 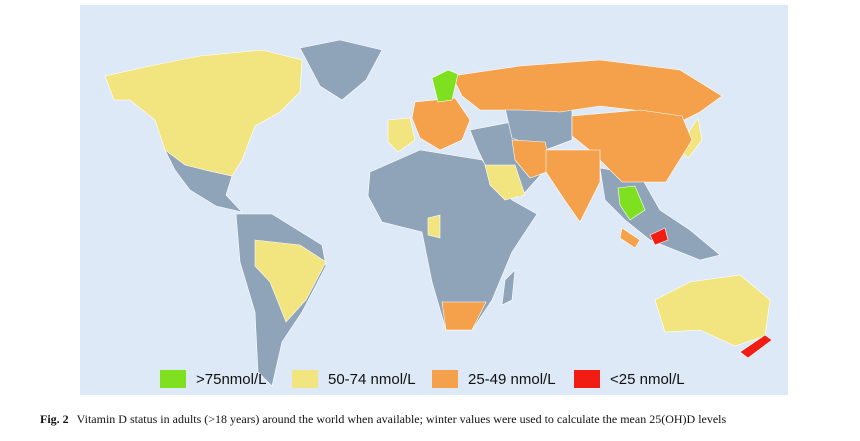 What do you see at coordinates (505, 182) in the screenshot?
I see `saudi-arabia` at bounding box center [505, 182].